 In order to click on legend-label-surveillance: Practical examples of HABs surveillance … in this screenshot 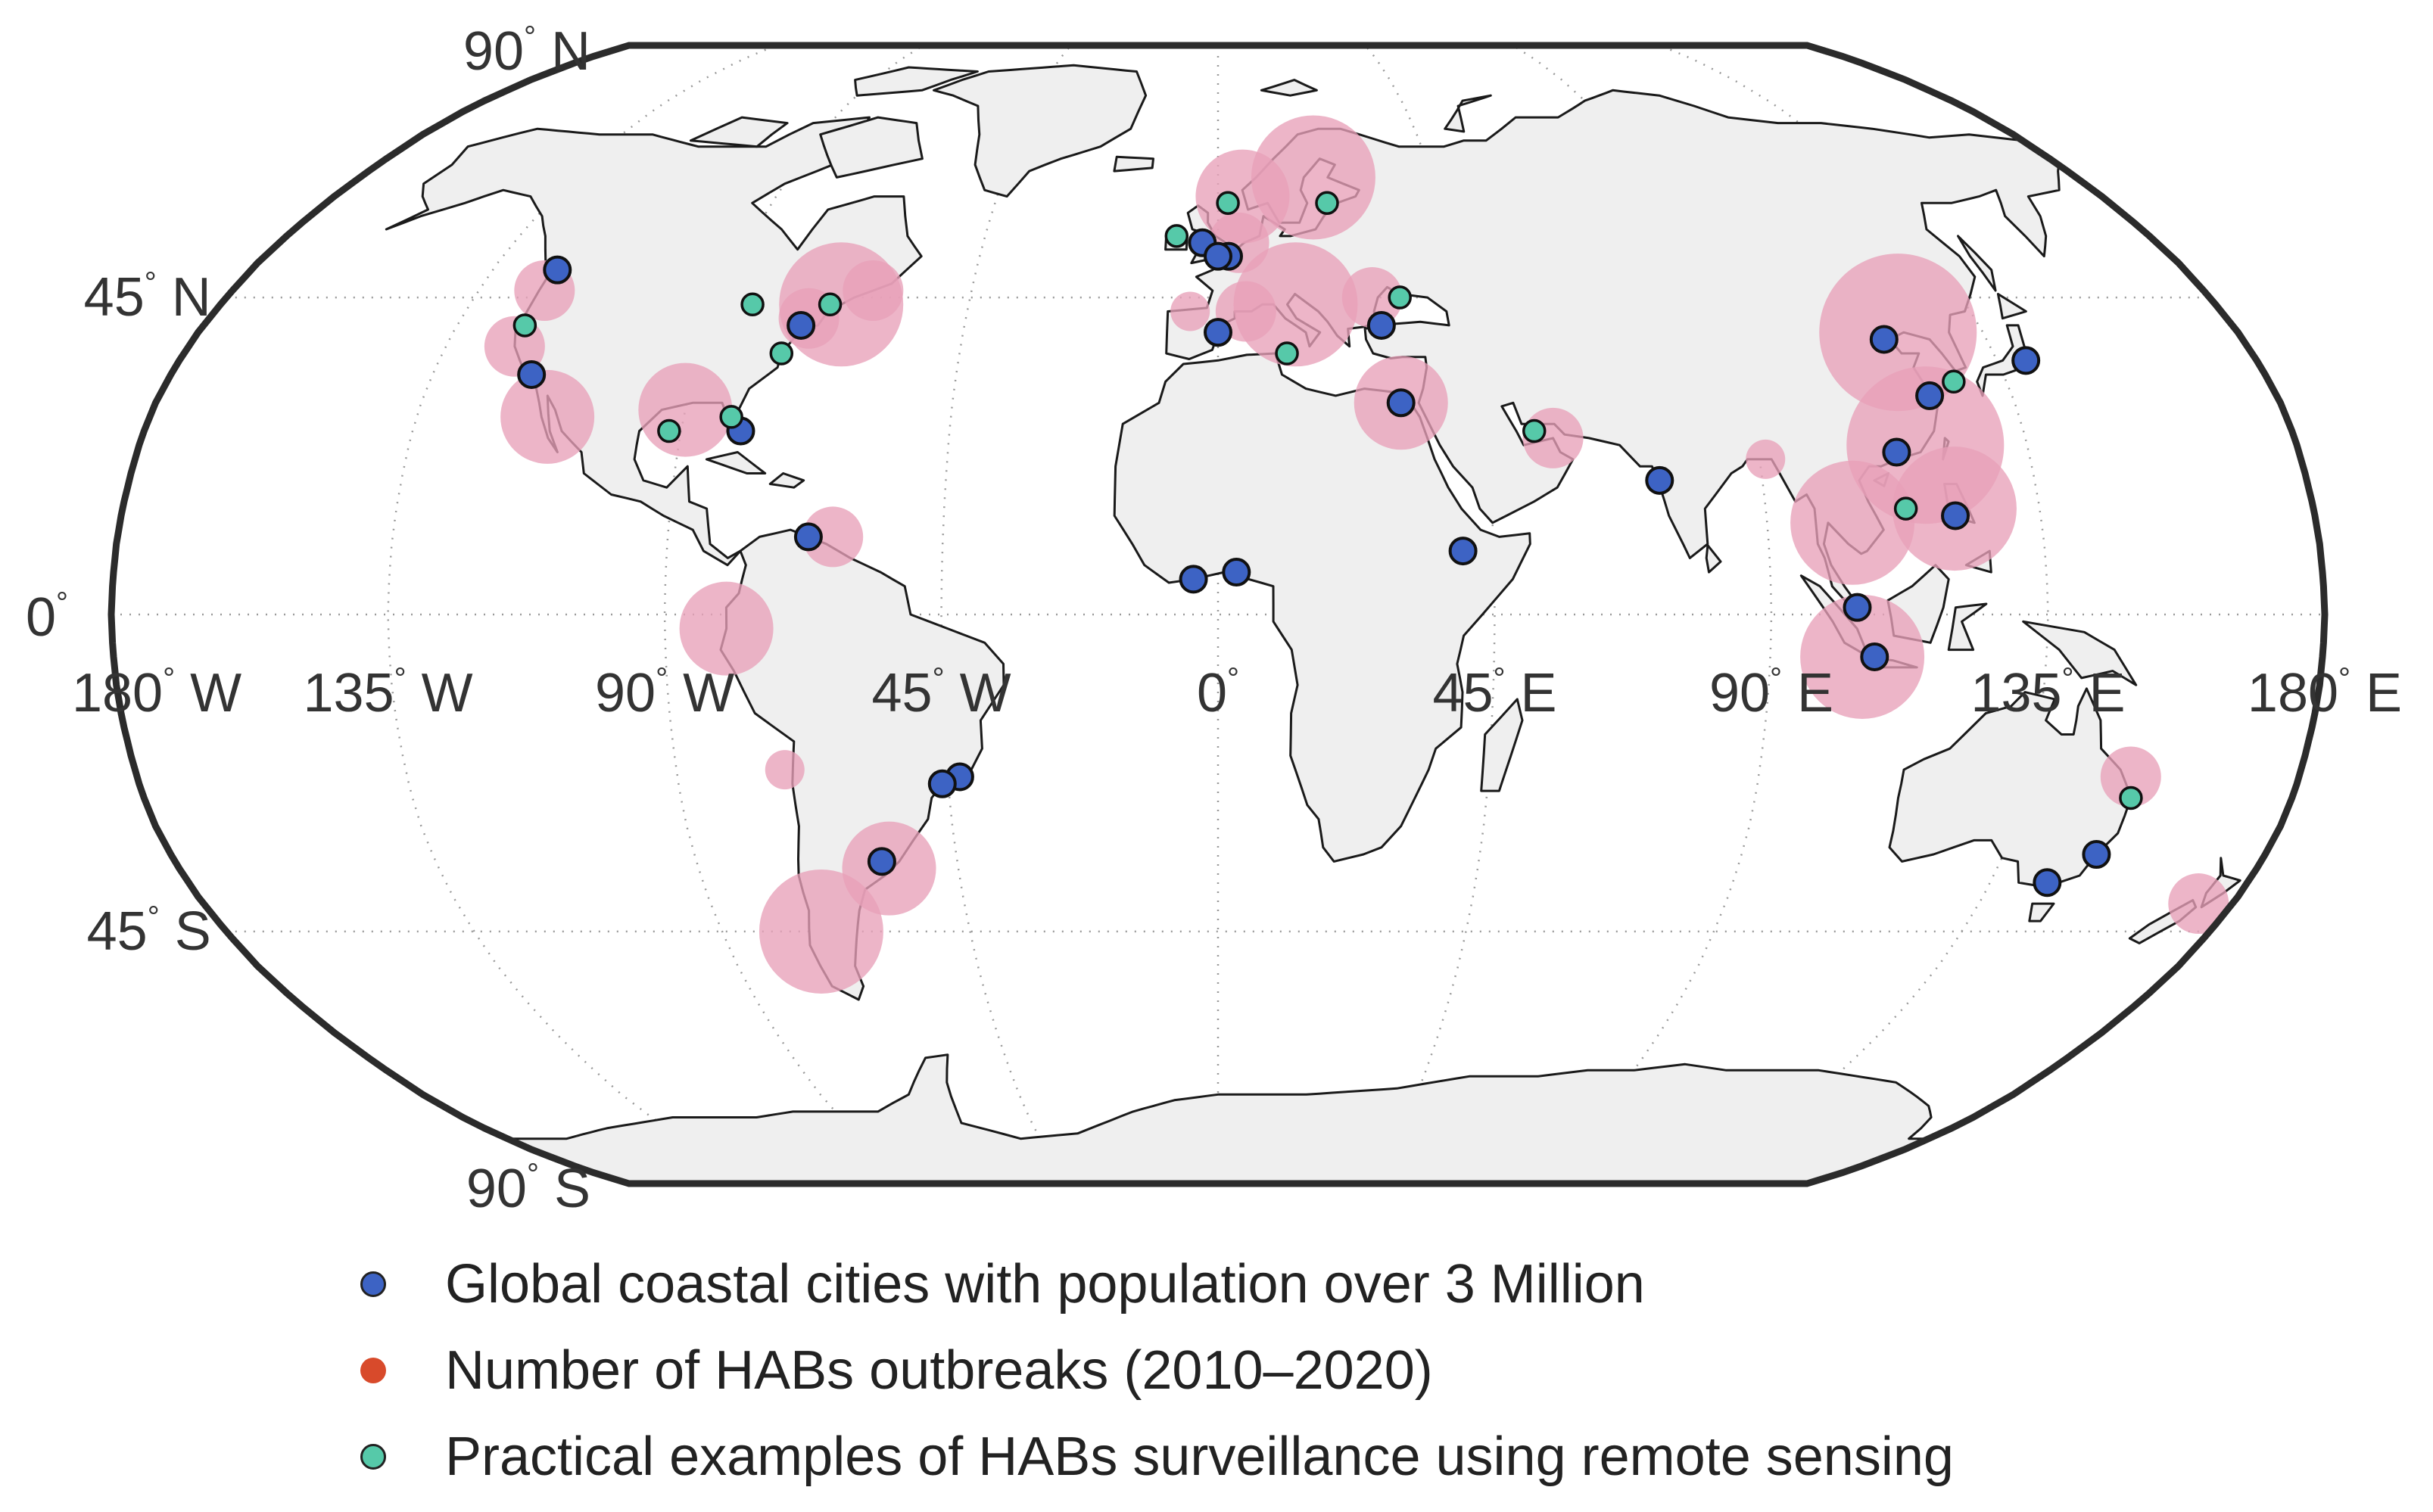, I will do `click(1199, 1456)`.